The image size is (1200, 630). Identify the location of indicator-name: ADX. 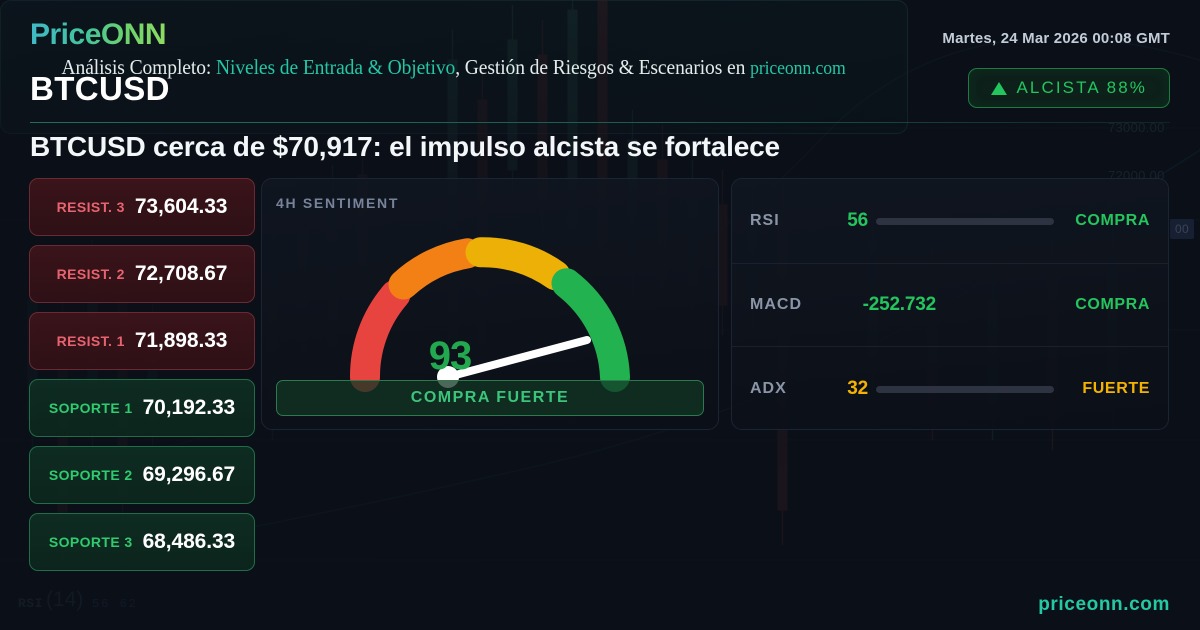
(768, 388).